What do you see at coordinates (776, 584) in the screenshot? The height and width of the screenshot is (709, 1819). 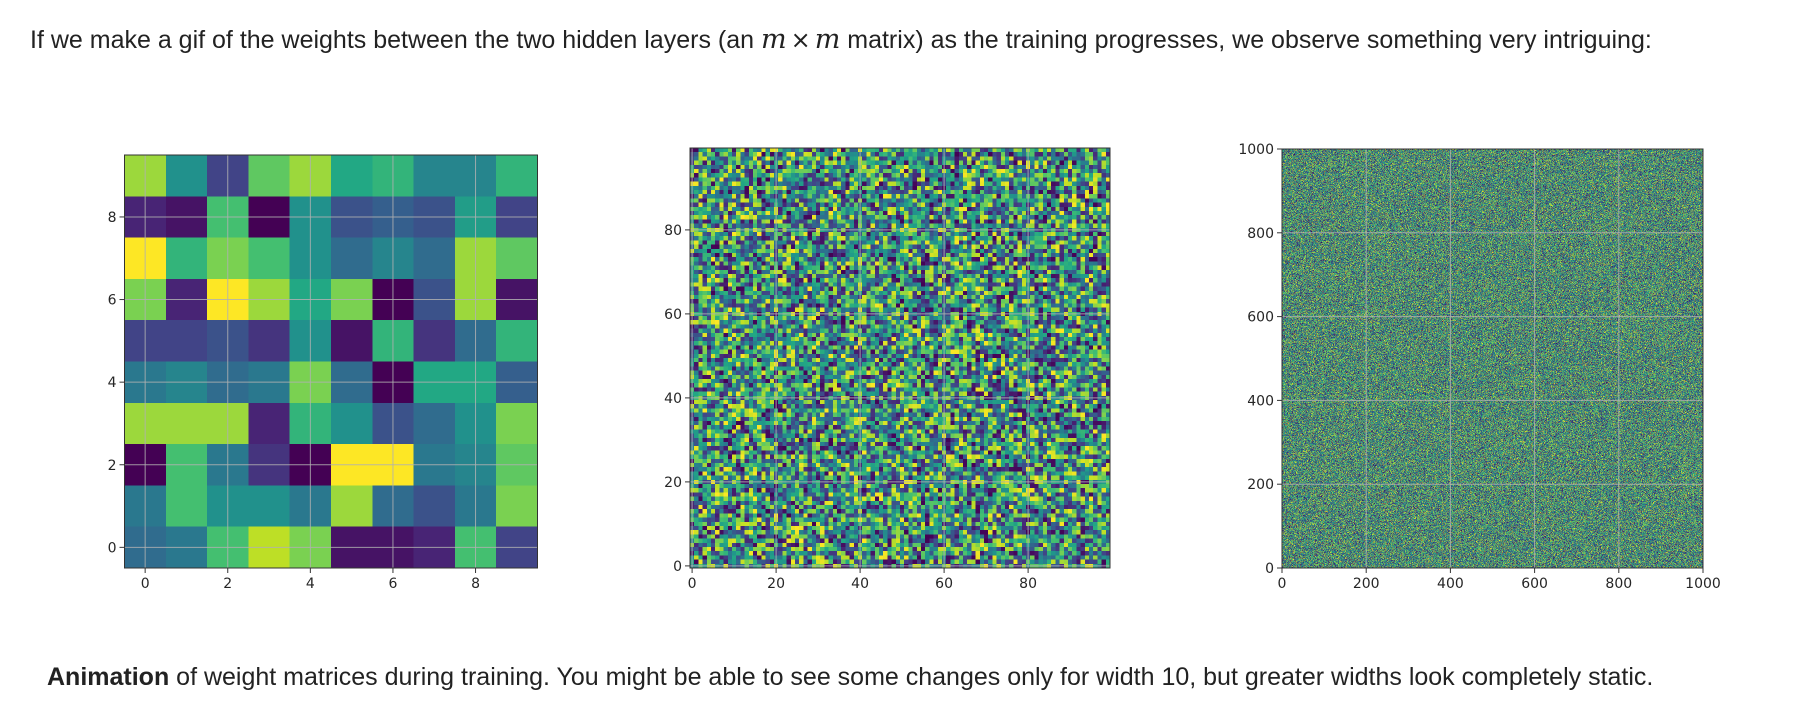 I see `x-tick-label: 20` at bounding box center [776, 584].